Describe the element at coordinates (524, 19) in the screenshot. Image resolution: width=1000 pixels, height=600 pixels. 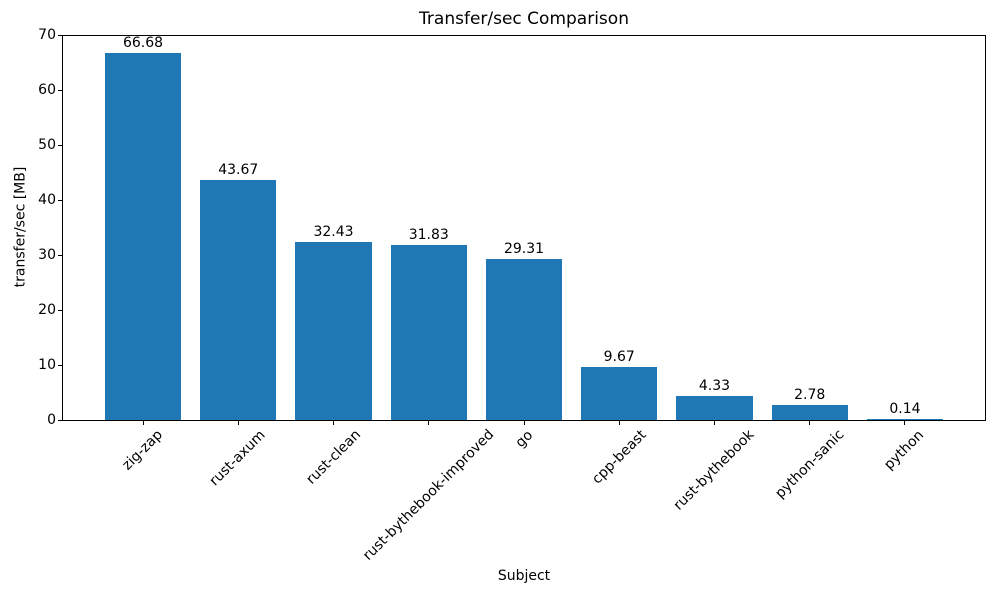
I see `chart-title: Transfer/sec Comparison` at that location.